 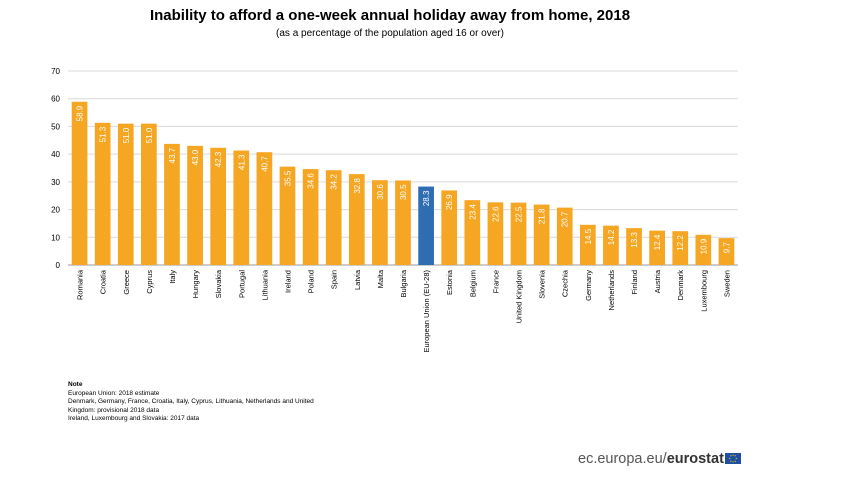 What do you see at coordinates (403, 283) in the screenshot?
I see `x-tick-label: Bulgaria` at bounding box center [403, 283].